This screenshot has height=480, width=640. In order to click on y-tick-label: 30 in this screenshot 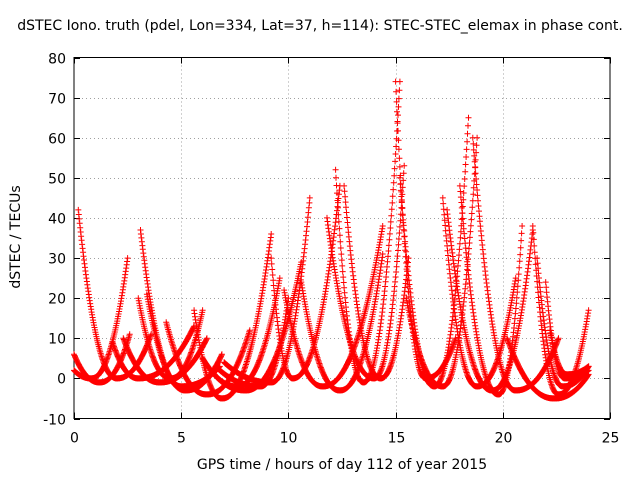, I will do `click(57, 260)`.